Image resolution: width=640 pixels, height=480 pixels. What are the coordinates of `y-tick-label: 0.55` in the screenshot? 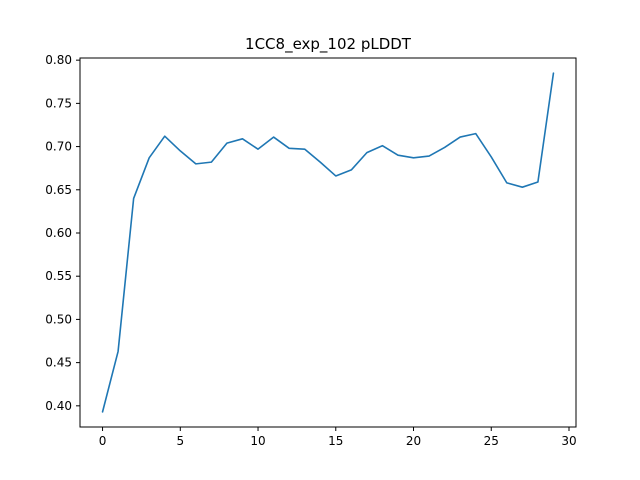 It's located at (58, 276).